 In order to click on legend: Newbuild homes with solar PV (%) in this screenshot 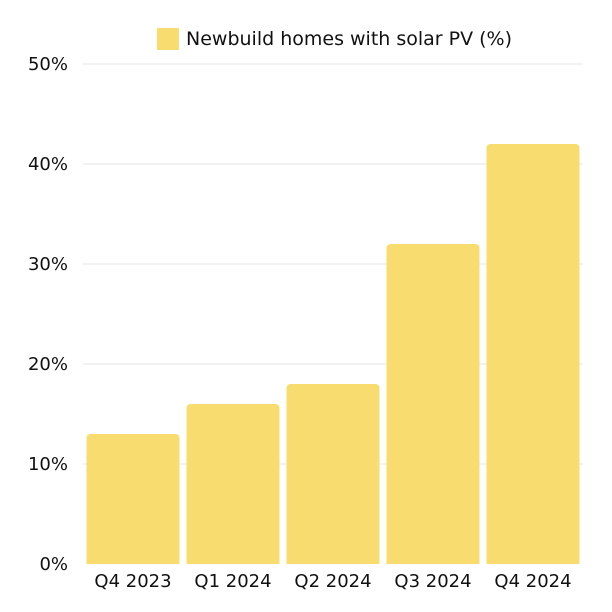, I will do `click(334, 39)`.